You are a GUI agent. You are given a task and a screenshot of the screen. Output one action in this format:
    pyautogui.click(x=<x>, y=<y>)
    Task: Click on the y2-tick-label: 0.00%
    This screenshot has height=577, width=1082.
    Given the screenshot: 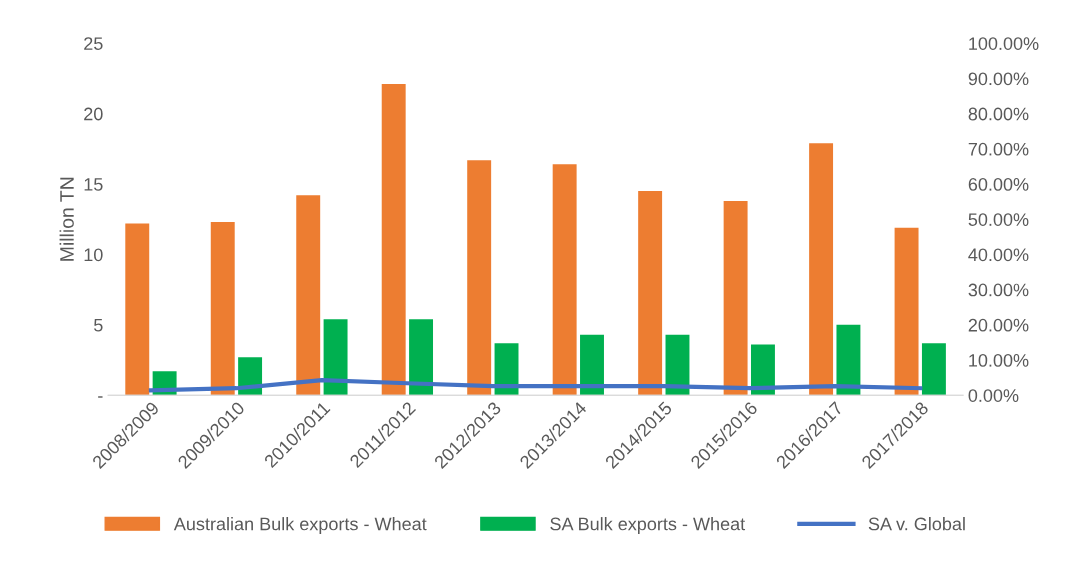 What is the action you would take?
    pyautogui.click(x=993, y=395)
    